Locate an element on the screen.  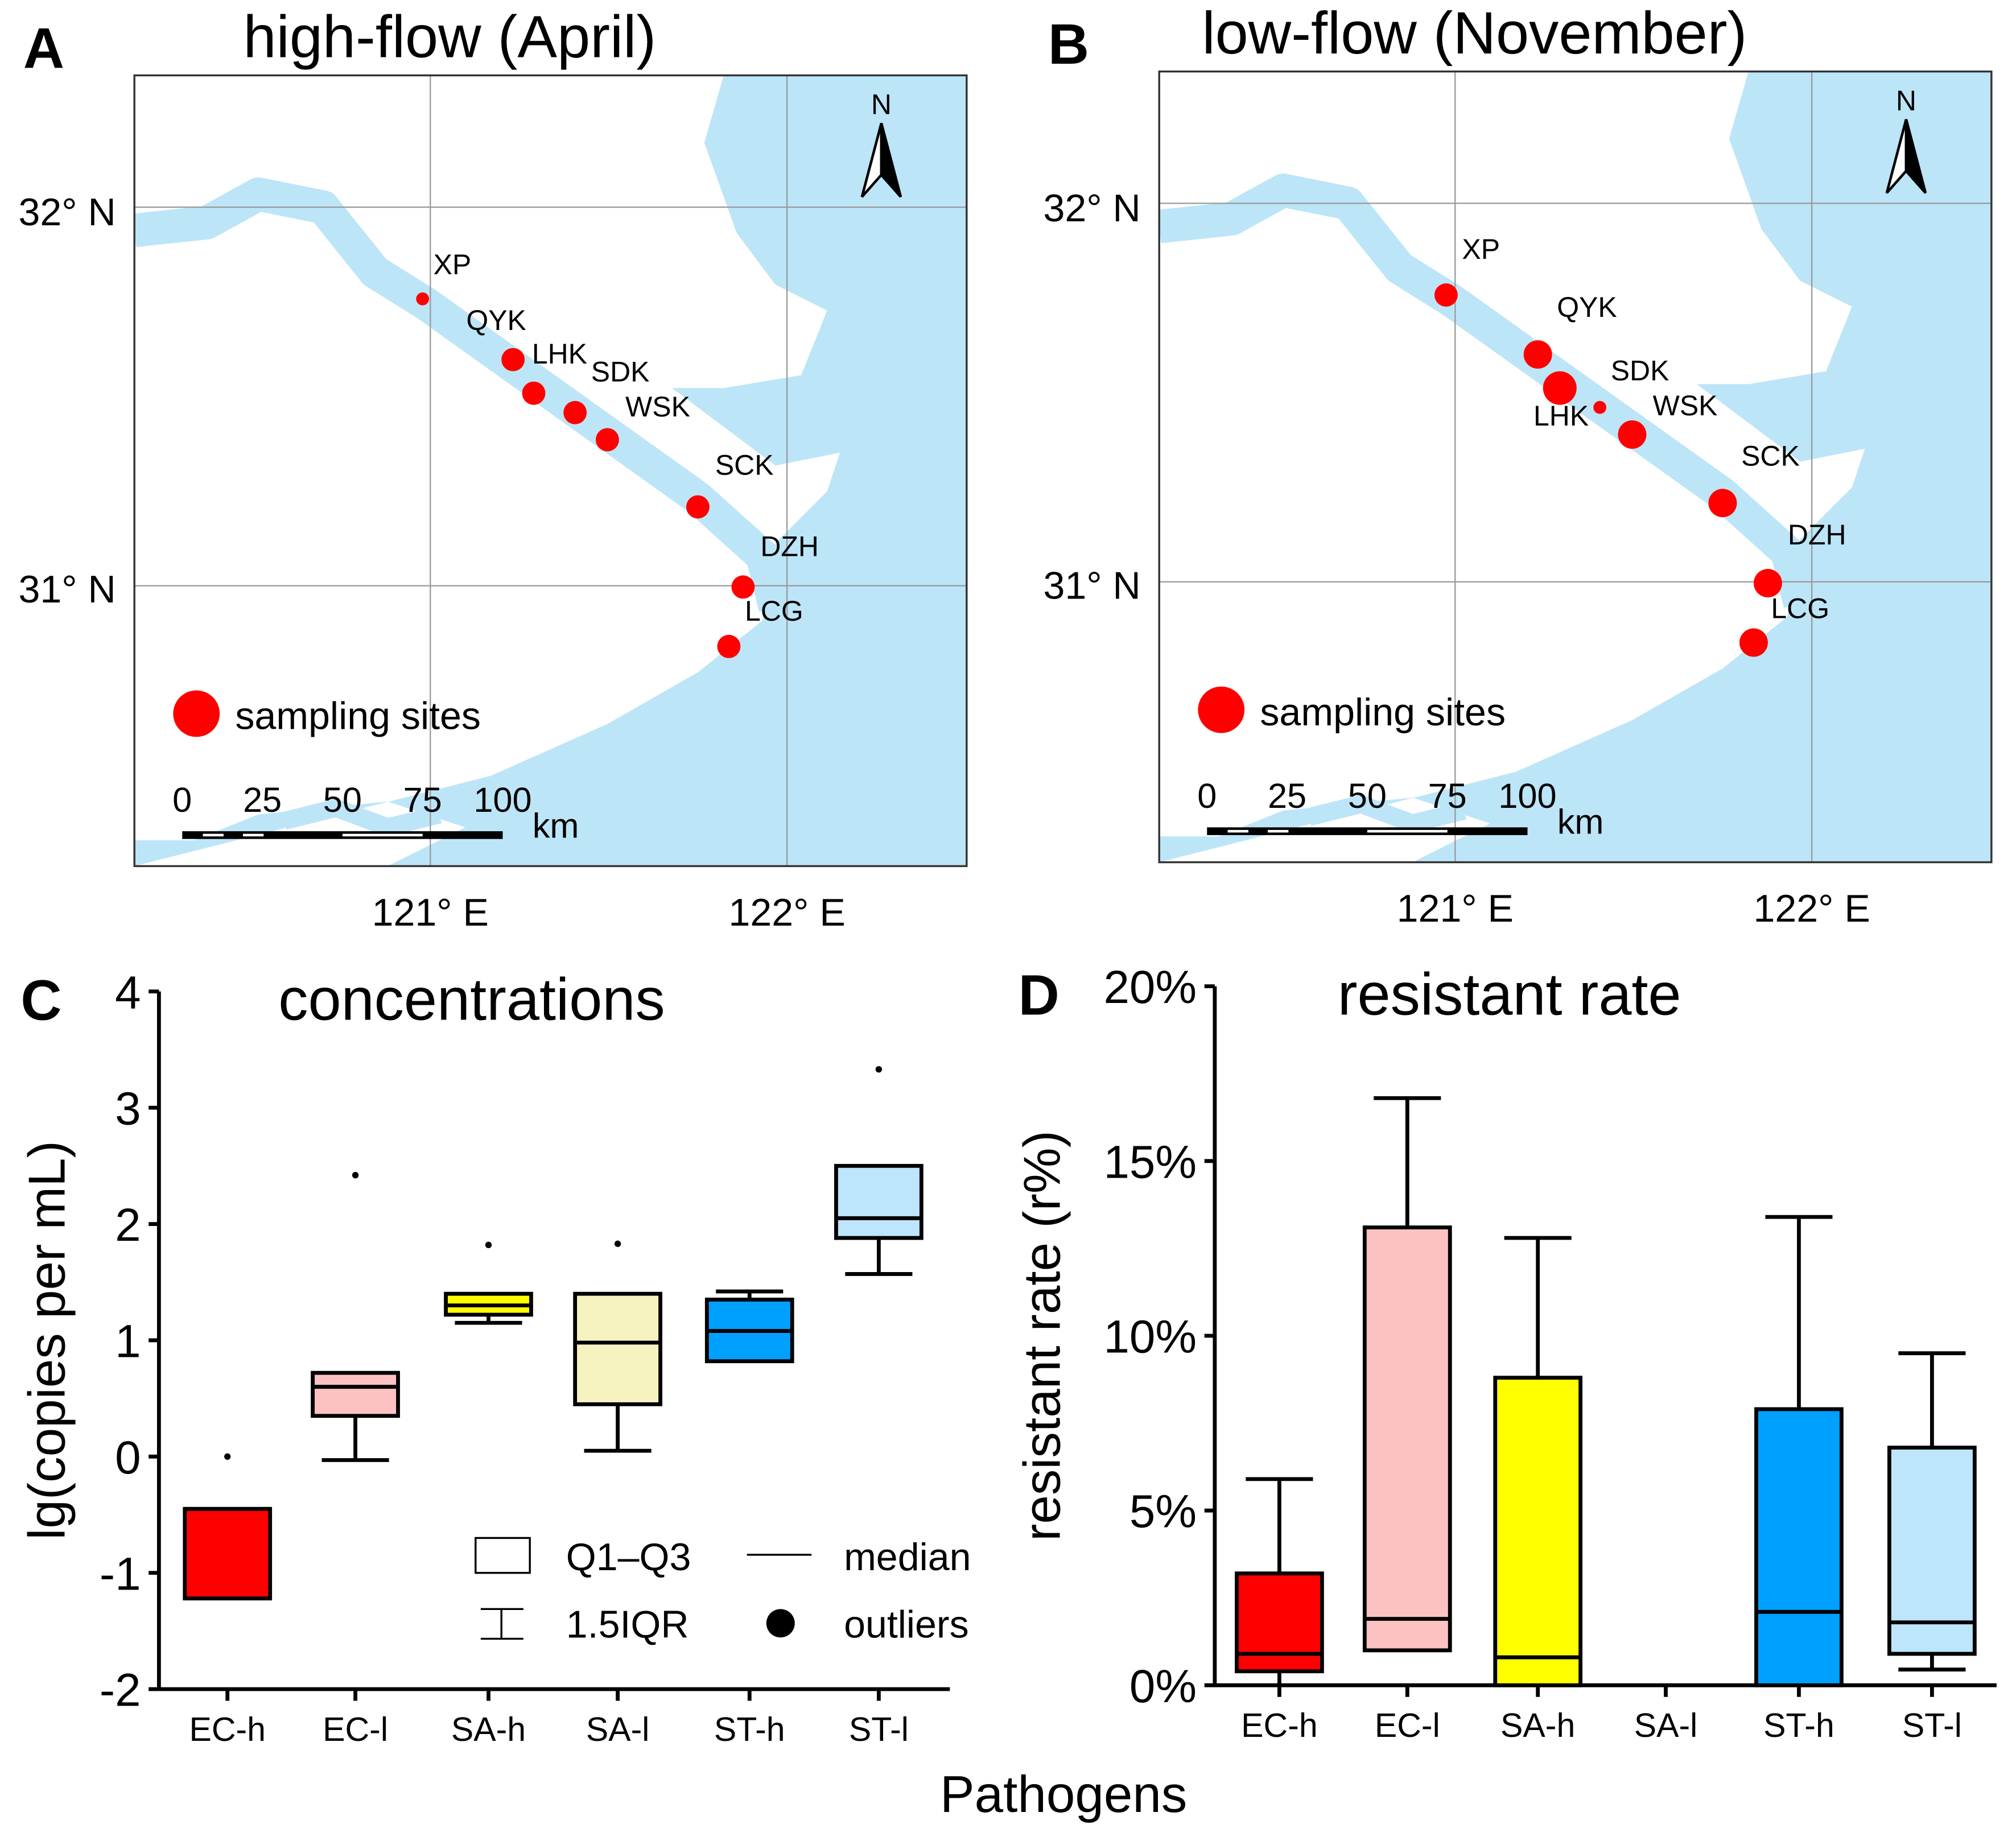
legend-outlier-icon is located at coordinates (781, 1624).